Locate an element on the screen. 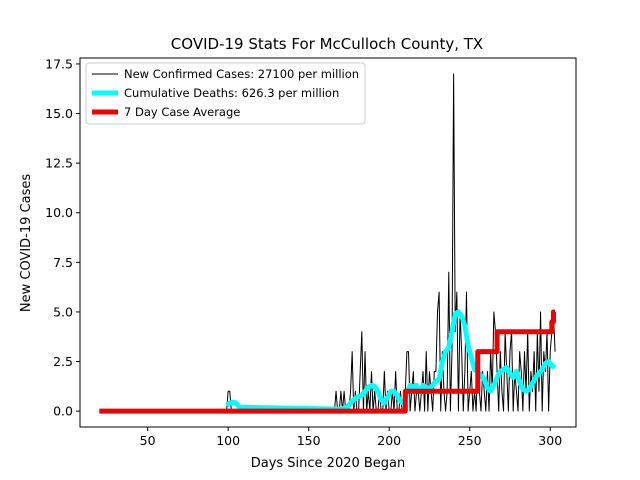 Image resolution: width=640 pixels, height=480 pixels. y-tick-label: 17.5 is located at coordinates (59, 63).